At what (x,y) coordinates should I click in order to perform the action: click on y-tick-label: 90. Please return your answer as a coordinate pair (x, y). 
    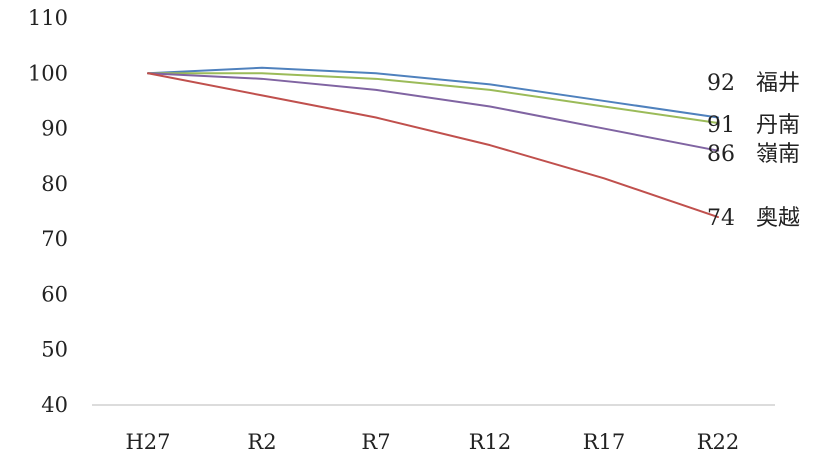
    Looking at the image, I should click on (54, 129).